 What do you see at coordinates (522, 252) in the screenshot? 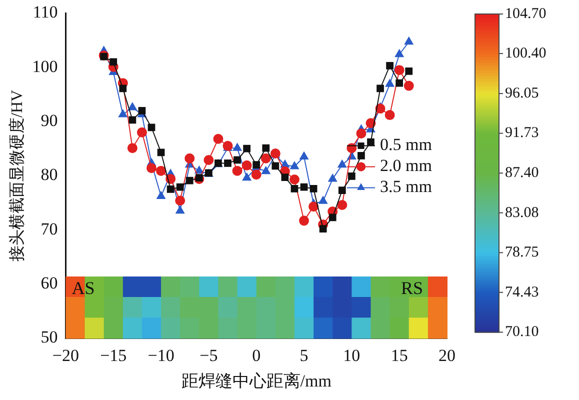
I see `color-bar-label: 78.75` at bounding box center [522, 252].